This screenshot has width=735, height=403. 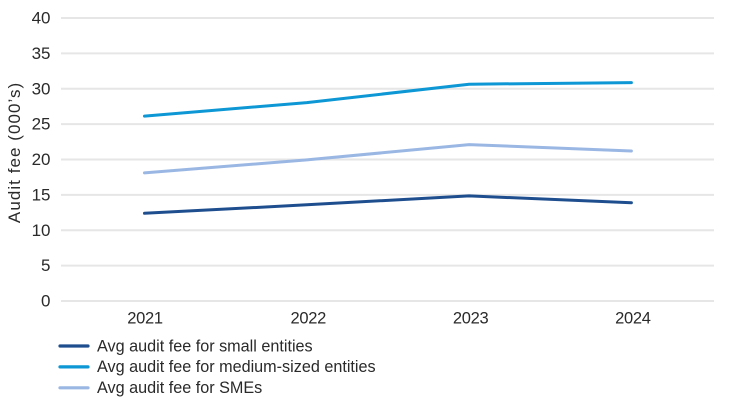 I want to click on svg-text: 10, so click(x=41, y=230).